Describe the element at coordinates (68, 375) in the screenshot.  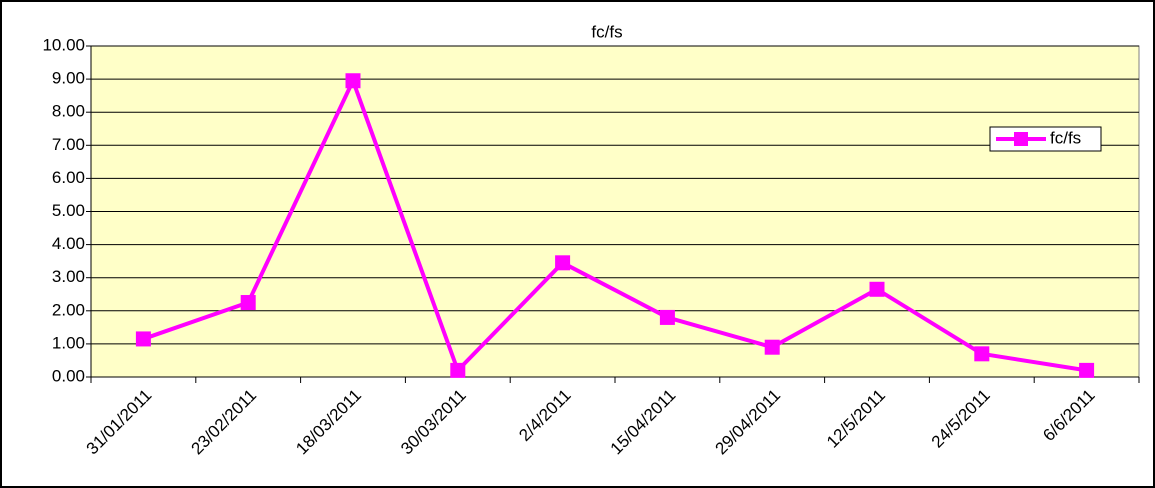
I see `y-tick-label: 0.00` at that location.